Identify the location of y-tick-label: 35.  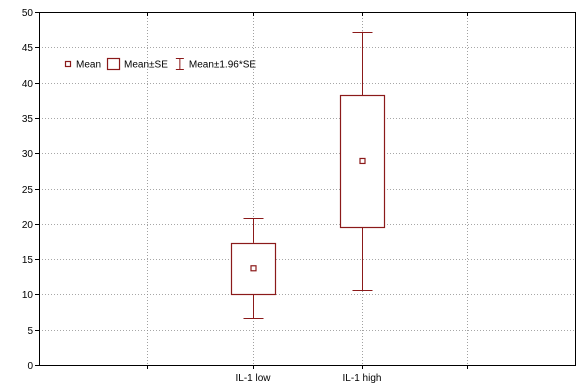
(28, 119).